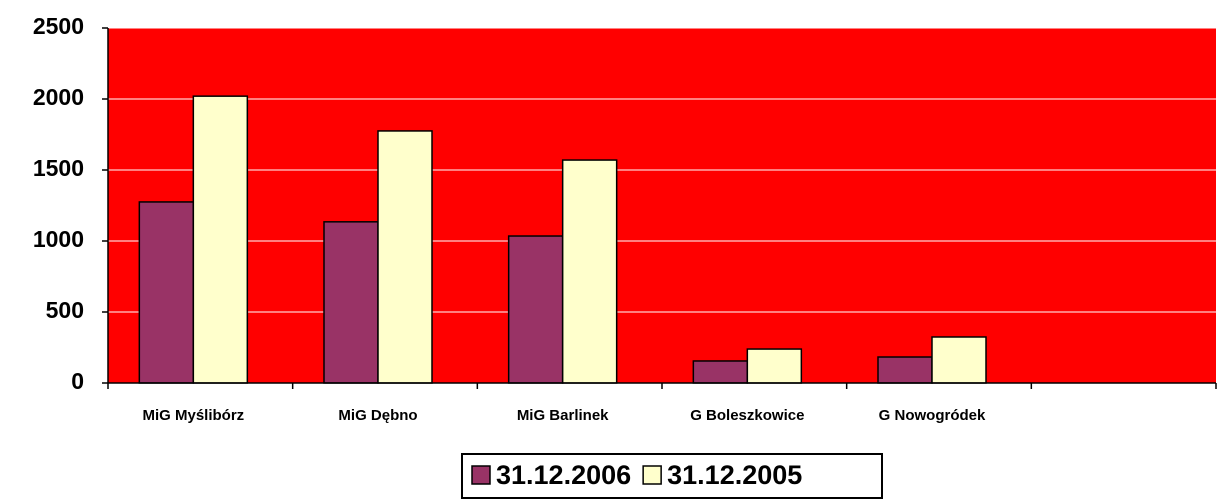 This screenshot has width=1218, height=500. What do you see at coordinates (734, 475) in the screenshot?
I see `legend-label: 31.12.2005` at bounding box center [734, 475].